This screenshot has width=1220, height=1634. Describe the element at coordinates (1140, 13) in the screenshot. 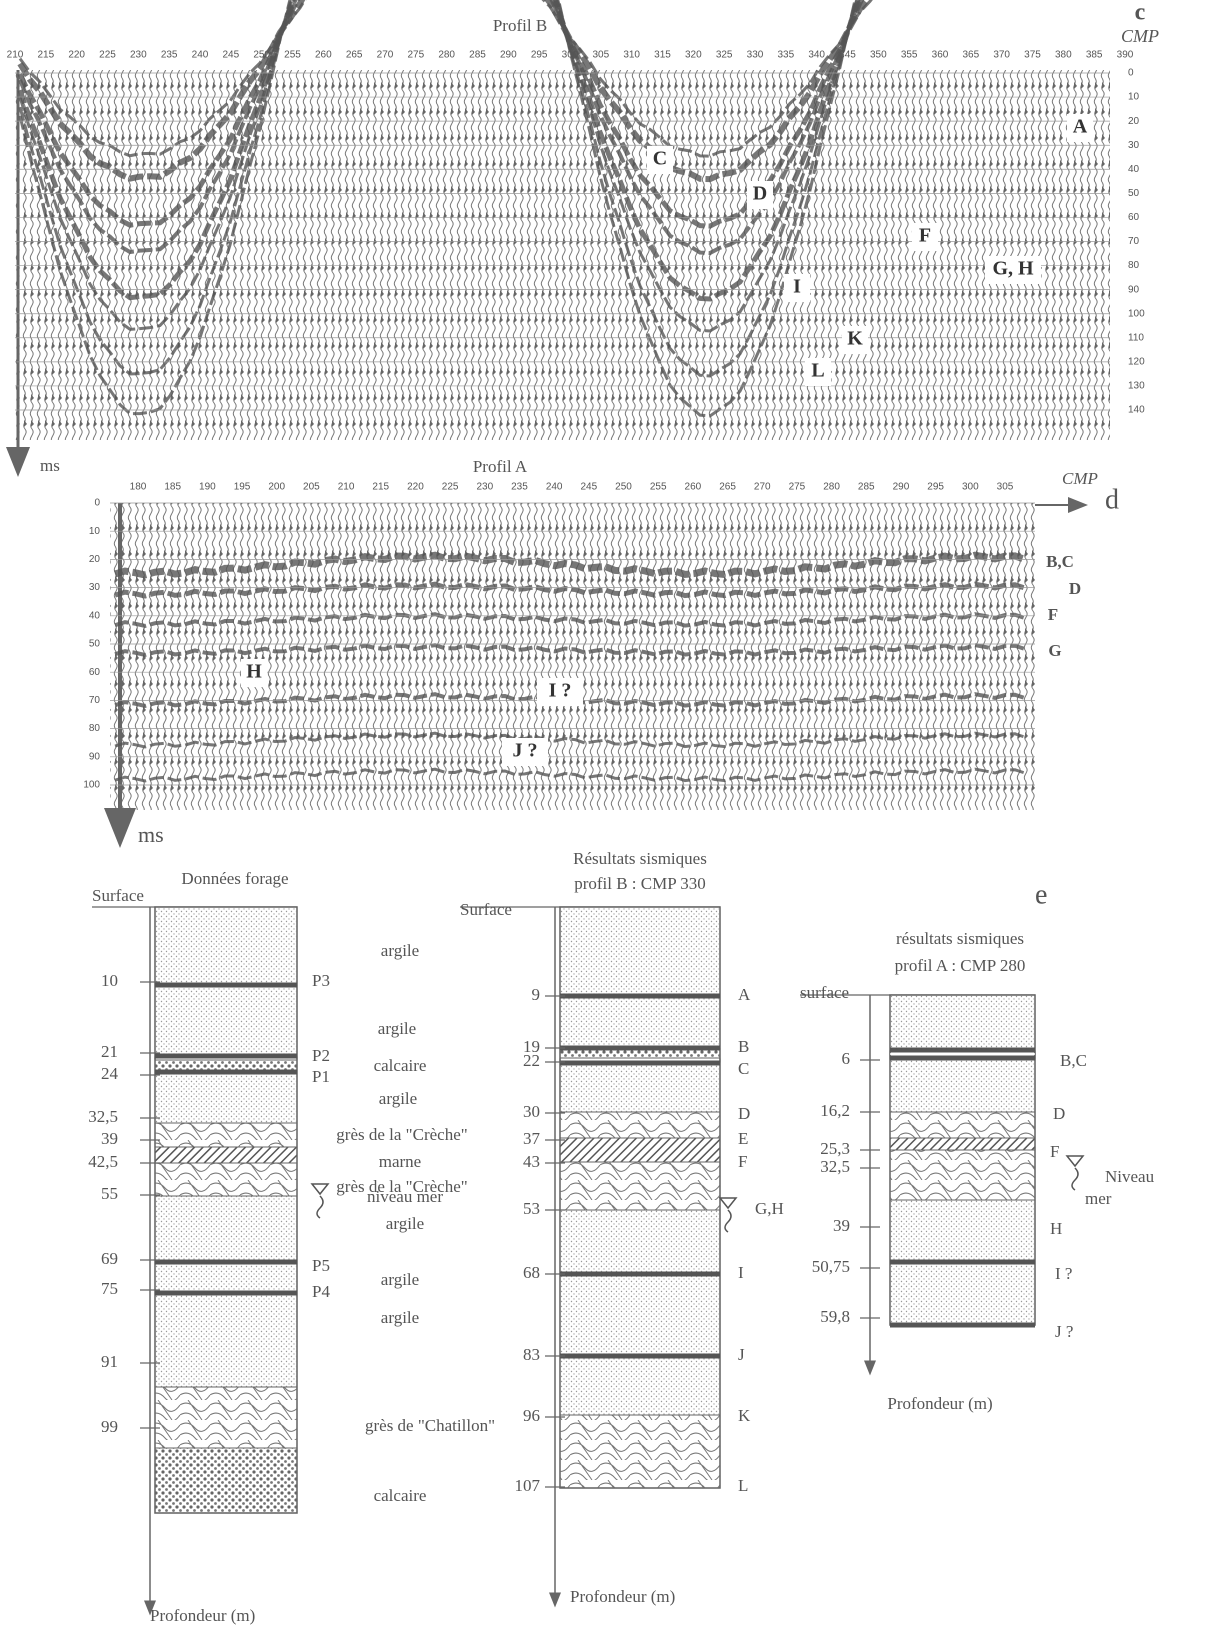

I see `panel-label: c` at that location.